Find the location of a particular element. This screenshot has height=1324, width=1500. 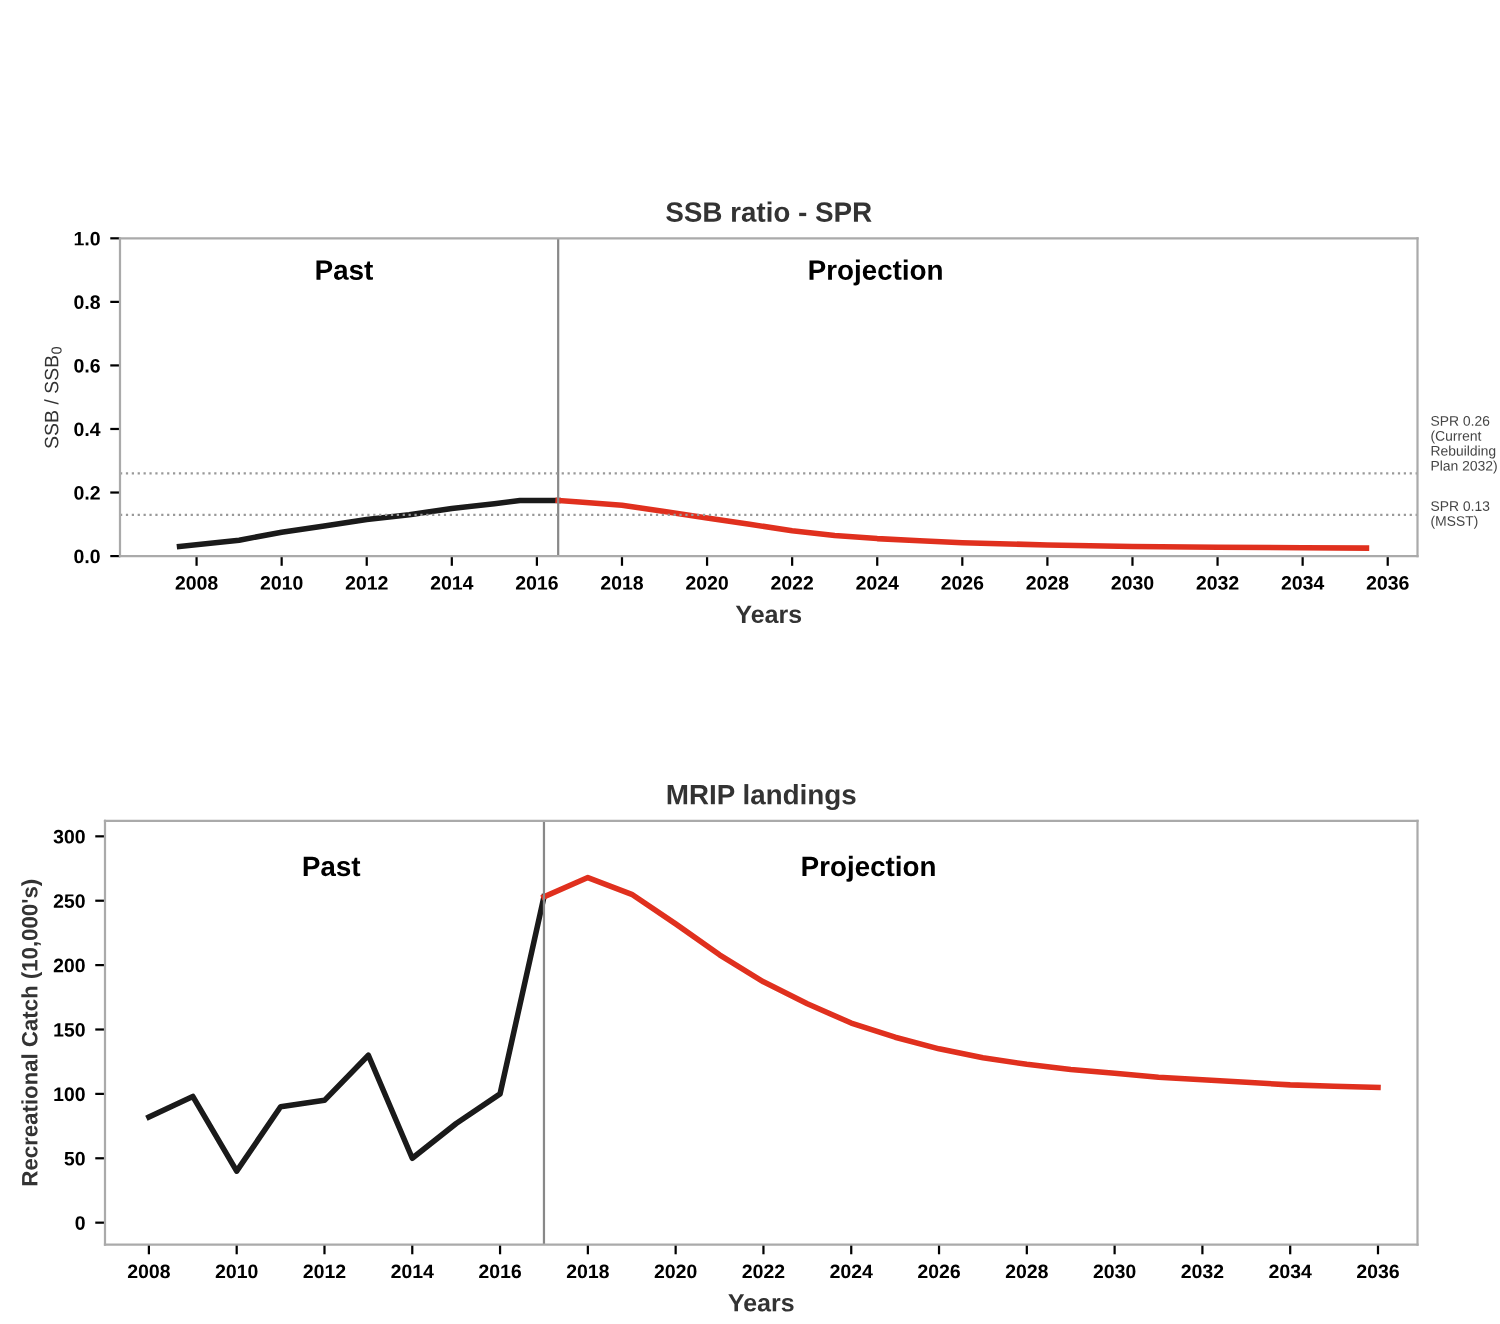

y-tick-label: 250 is located at coordinates (69, 901).